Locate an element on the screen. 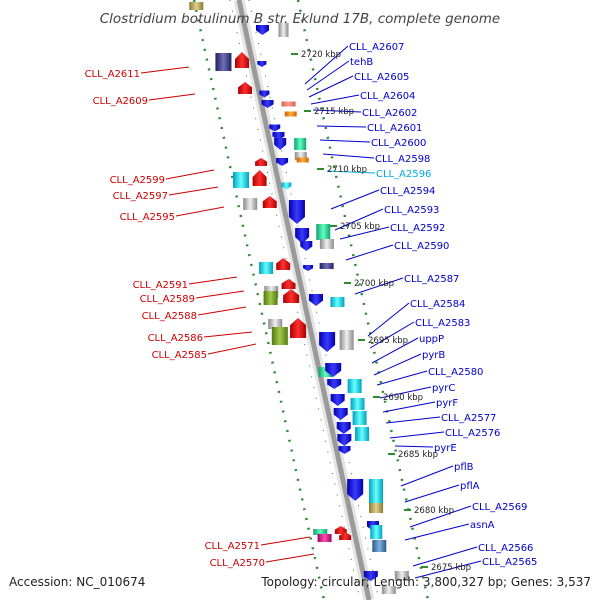  gene-label-CLL_A2611: CLL_A2611 is located at coordinates (112, 74).